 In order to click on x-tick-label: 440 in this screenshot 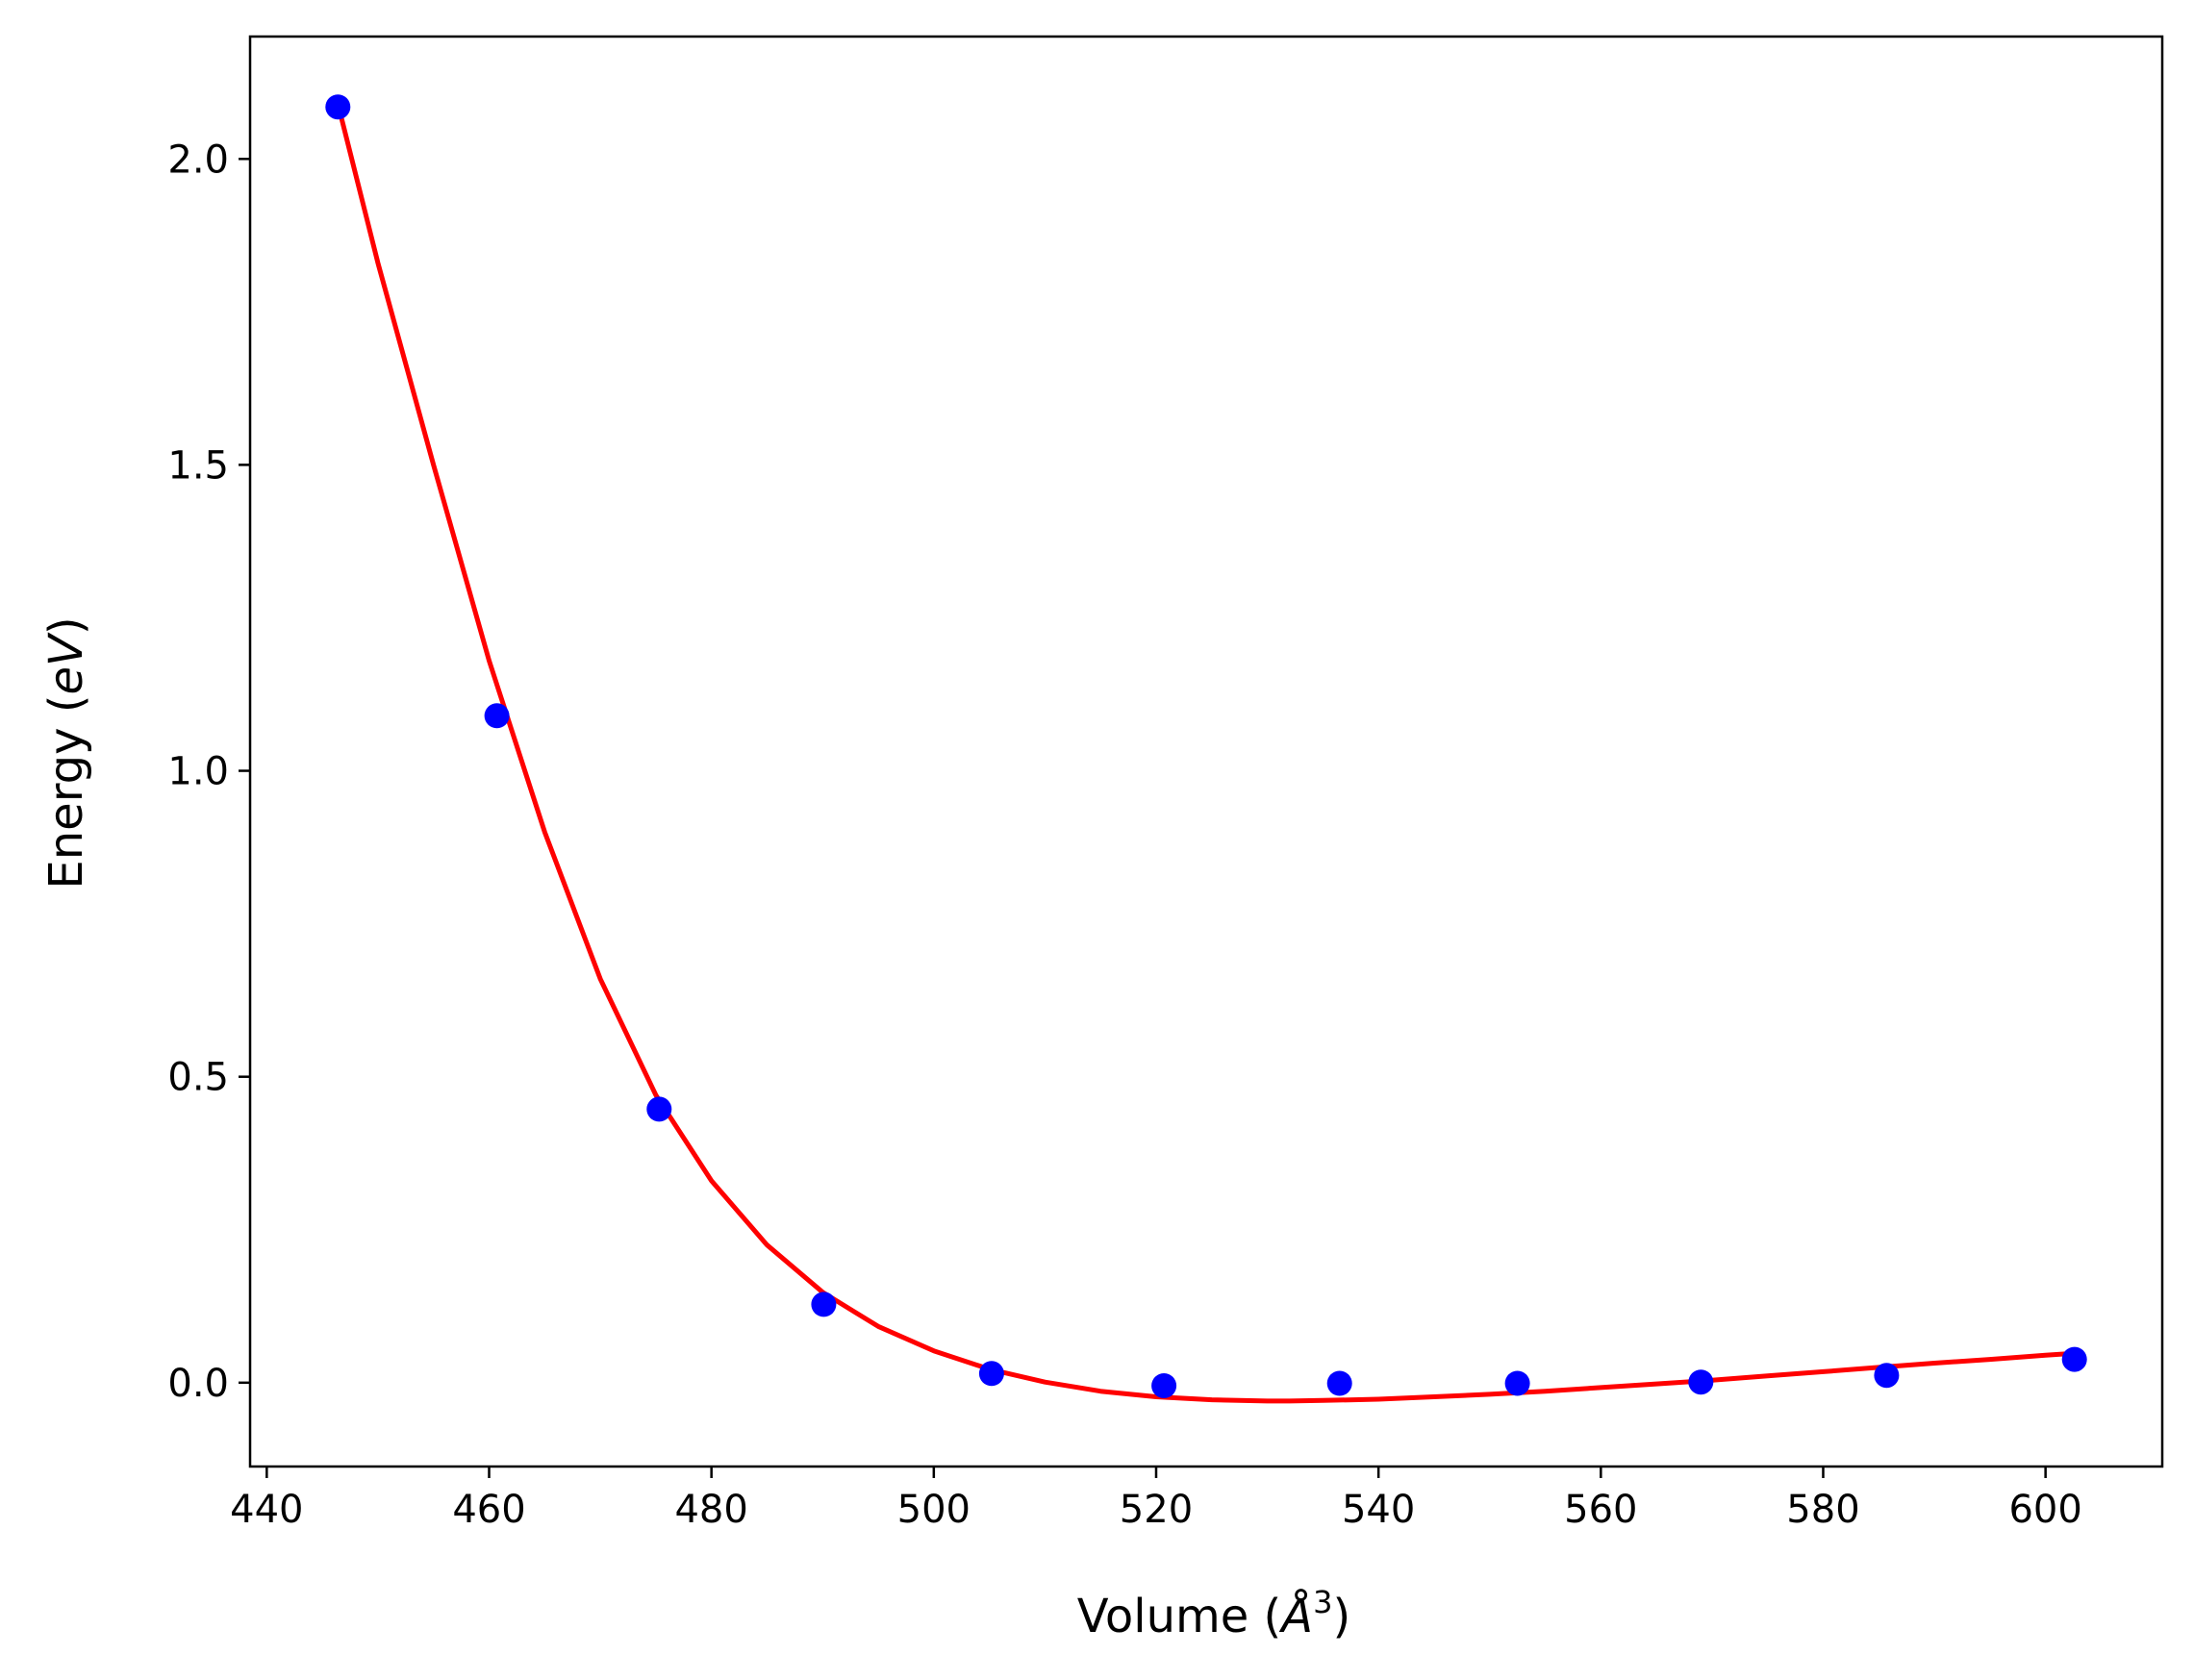, I will do `click(266, 1510)`.